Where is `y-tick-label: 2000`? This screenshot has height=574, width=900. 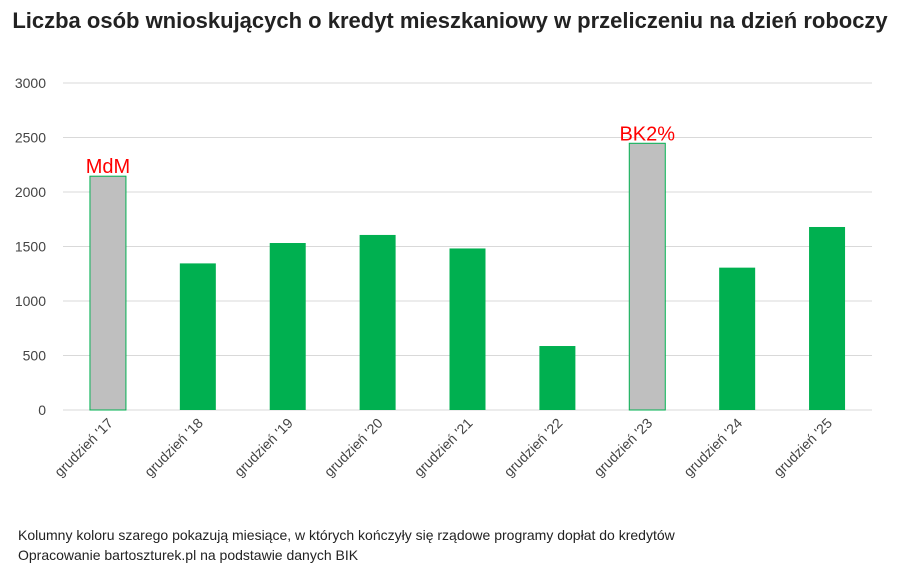 y-tick-label: 2000 is located at coordinates (30, 192).